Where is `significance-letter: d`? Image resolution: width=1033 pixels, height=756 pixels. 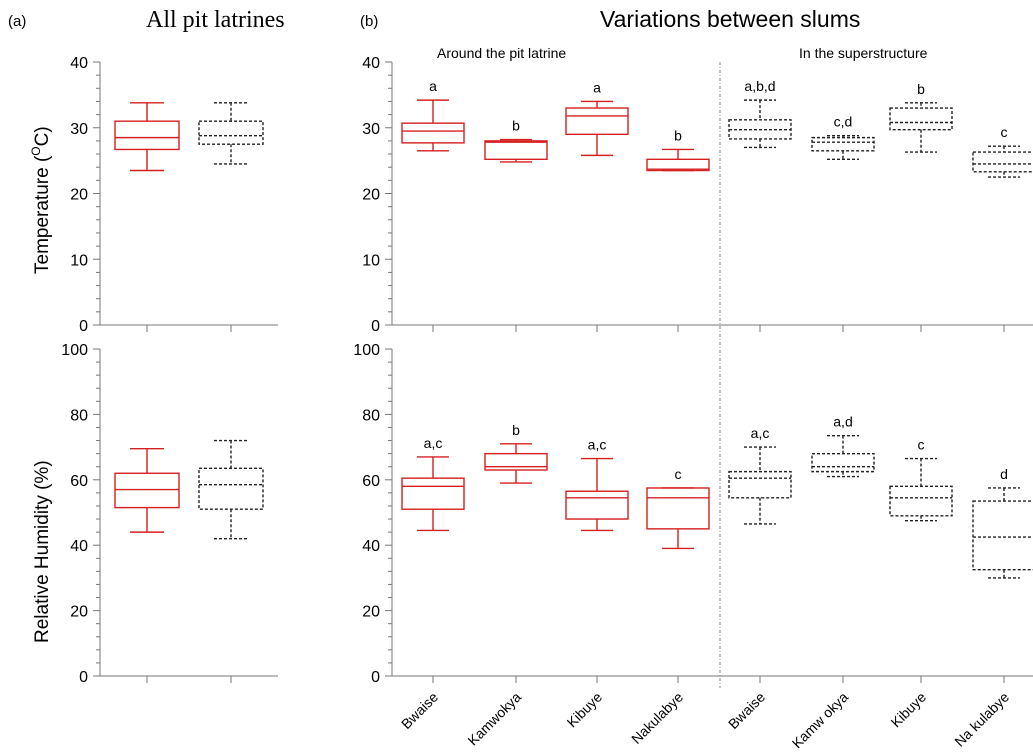
significance-letter: d is located at coordinates (1004, 474).